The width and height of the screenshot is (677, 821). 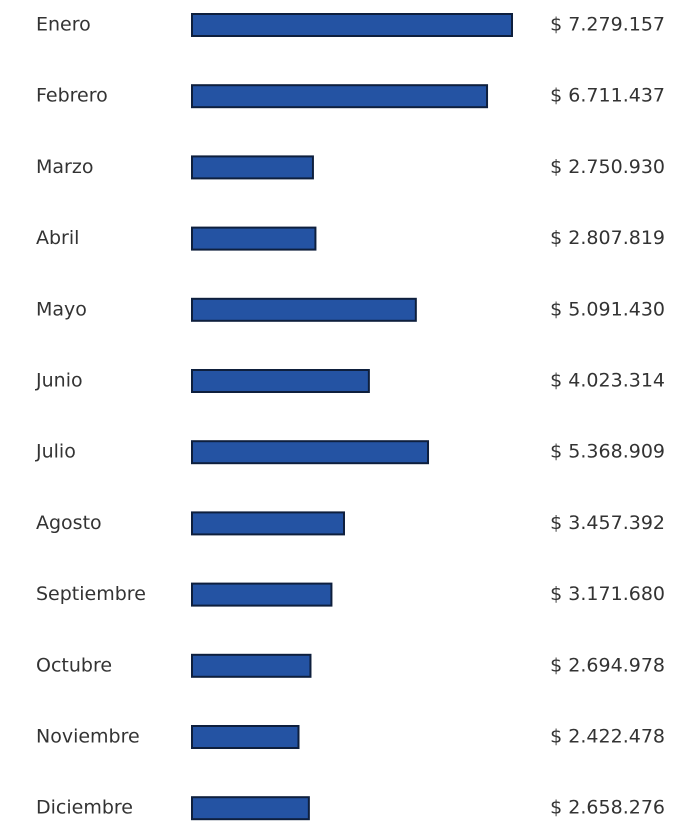 I want to click on value-label: $ 3.171.680, so click(x=607, y=594).